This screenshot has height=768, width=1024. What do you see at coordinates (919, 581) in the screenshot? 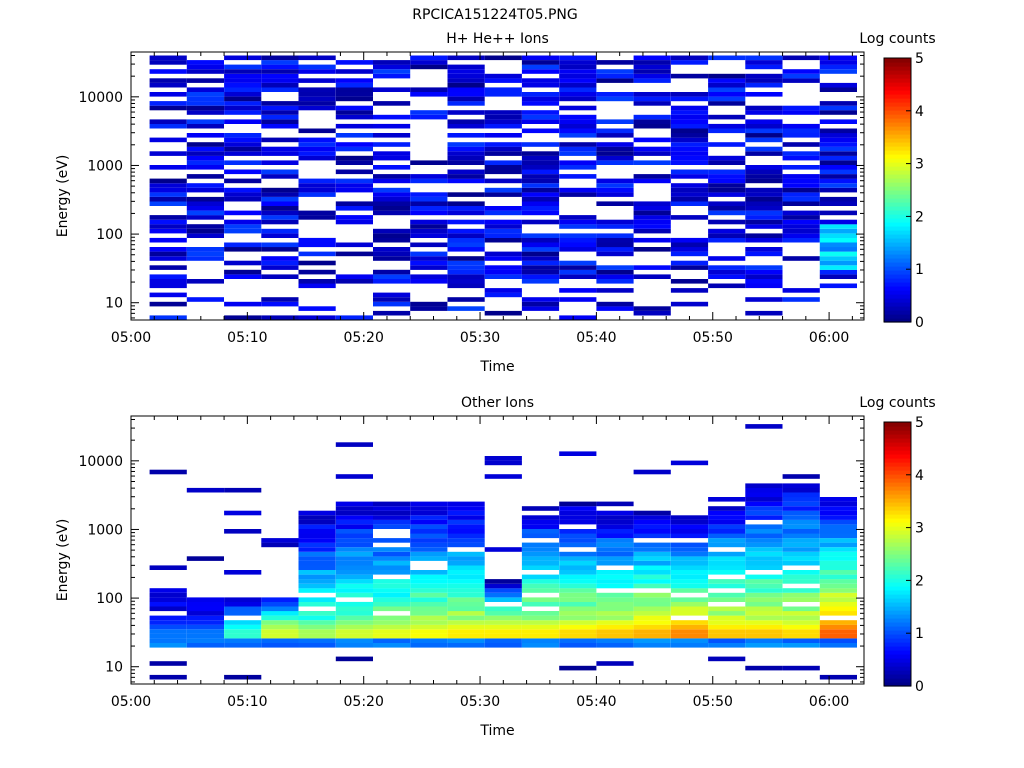
I see `colorbar-tick-label: 2` at bounding box center [919, 581].